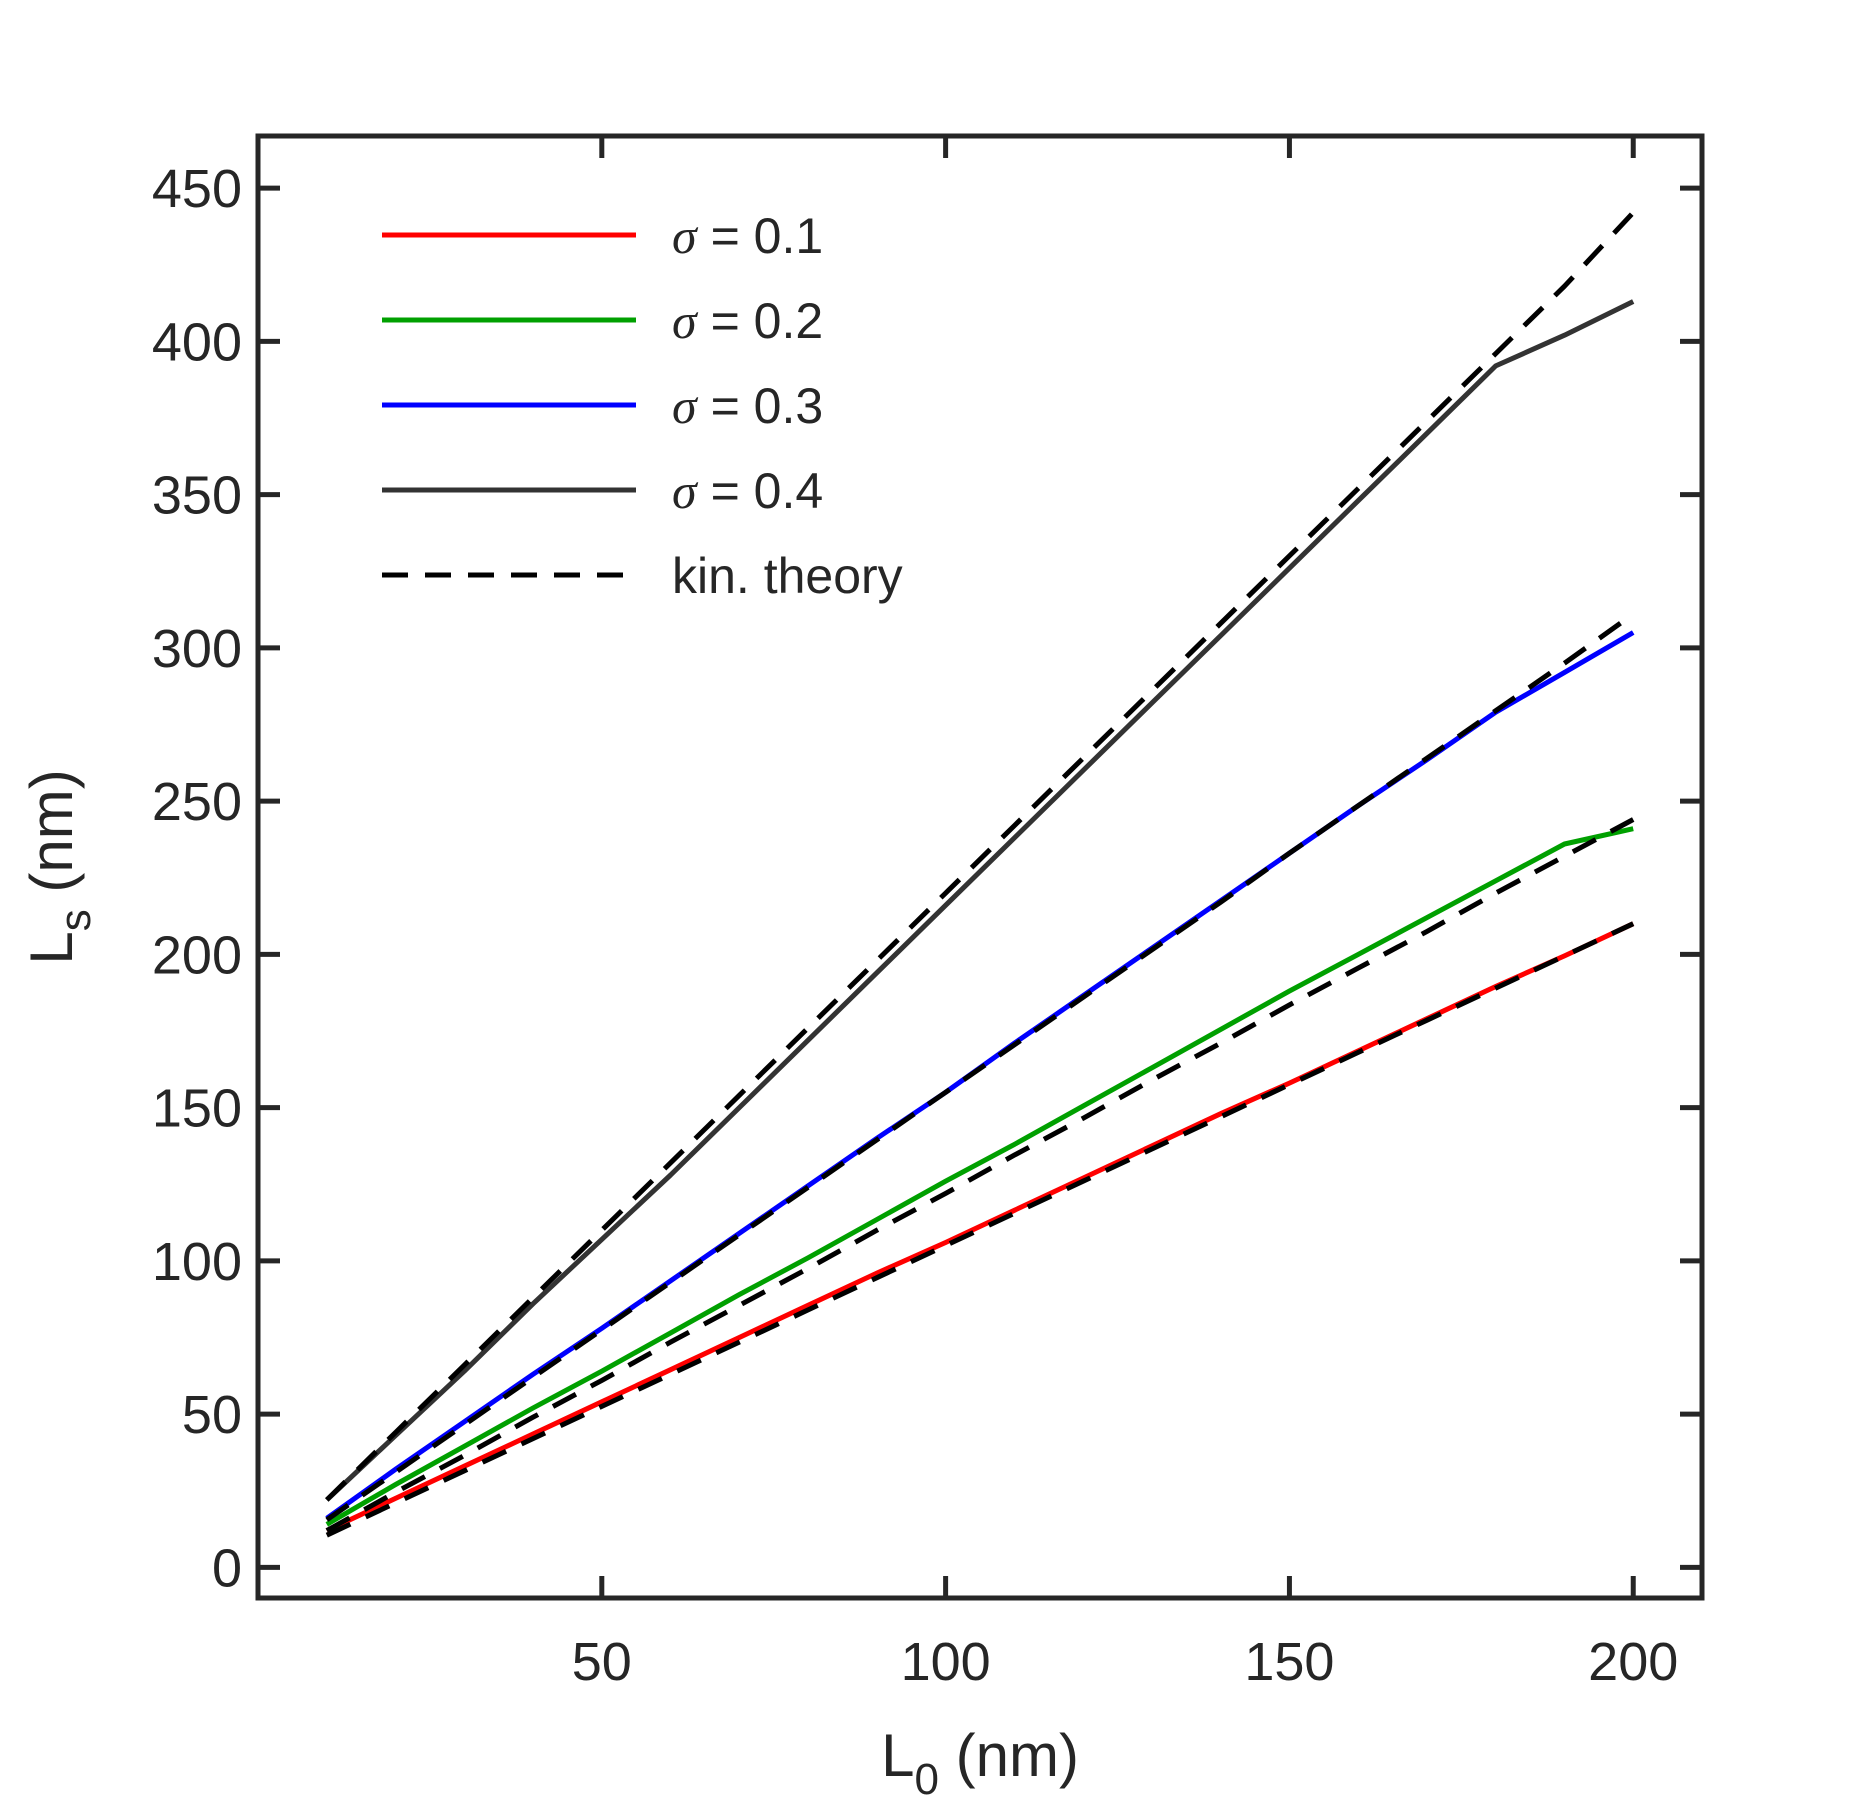 The width and height of the screenshot is (1860, 1805). I want to click on y-tick-label: 300, so click(197, 649).